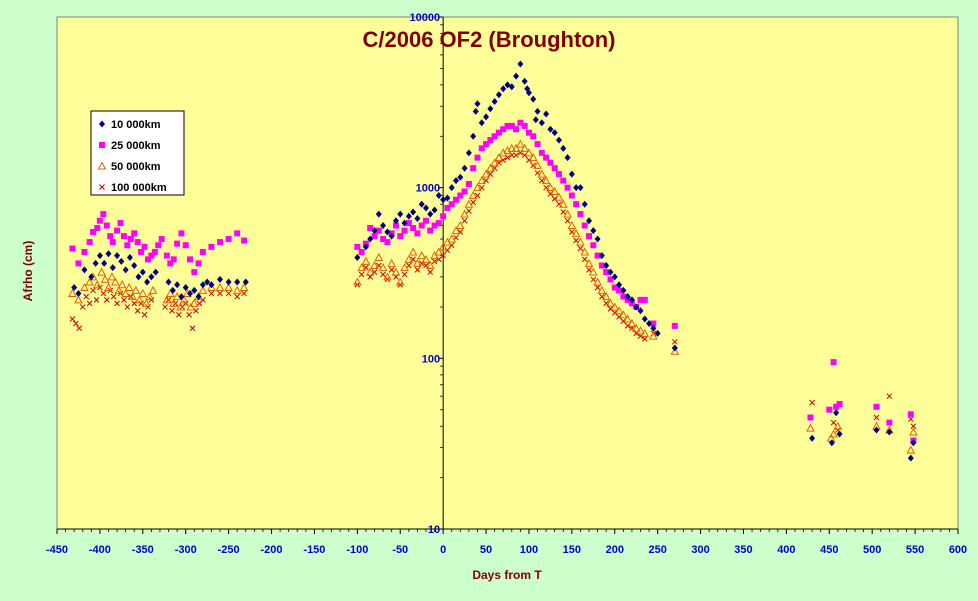  I want to click on x-tick-label: 0, so click(443, 550).